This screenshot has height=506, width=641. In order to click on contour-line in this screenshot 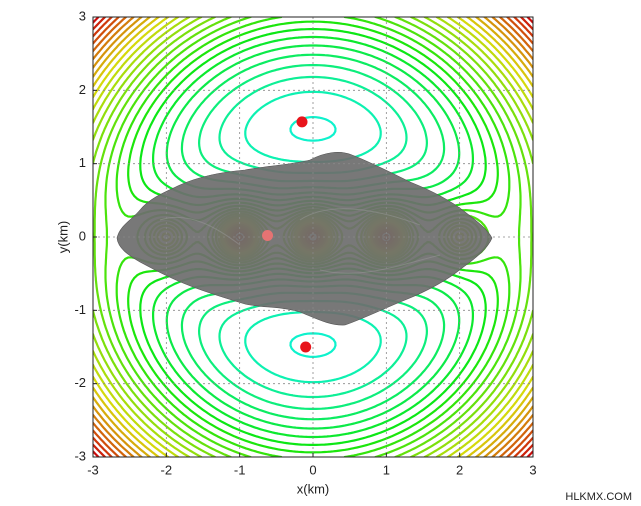, I will do `click(313, 237)`.